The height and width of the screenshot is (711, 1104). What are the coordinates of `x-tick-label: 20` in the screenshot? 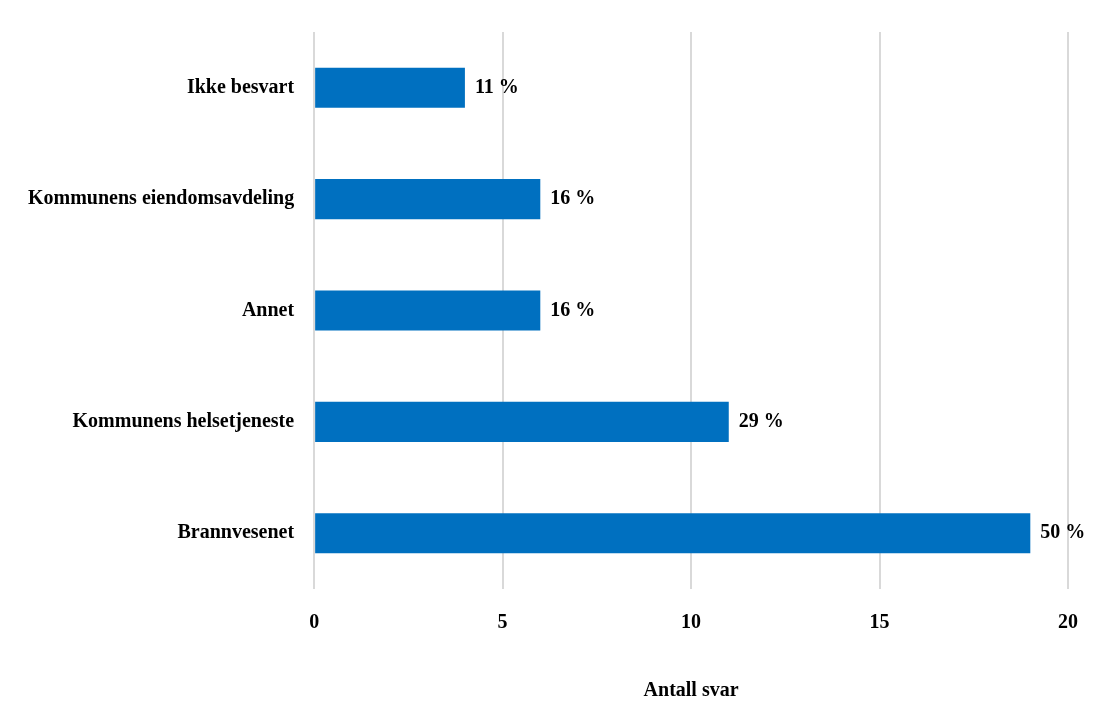 It's located at (1068, 621).